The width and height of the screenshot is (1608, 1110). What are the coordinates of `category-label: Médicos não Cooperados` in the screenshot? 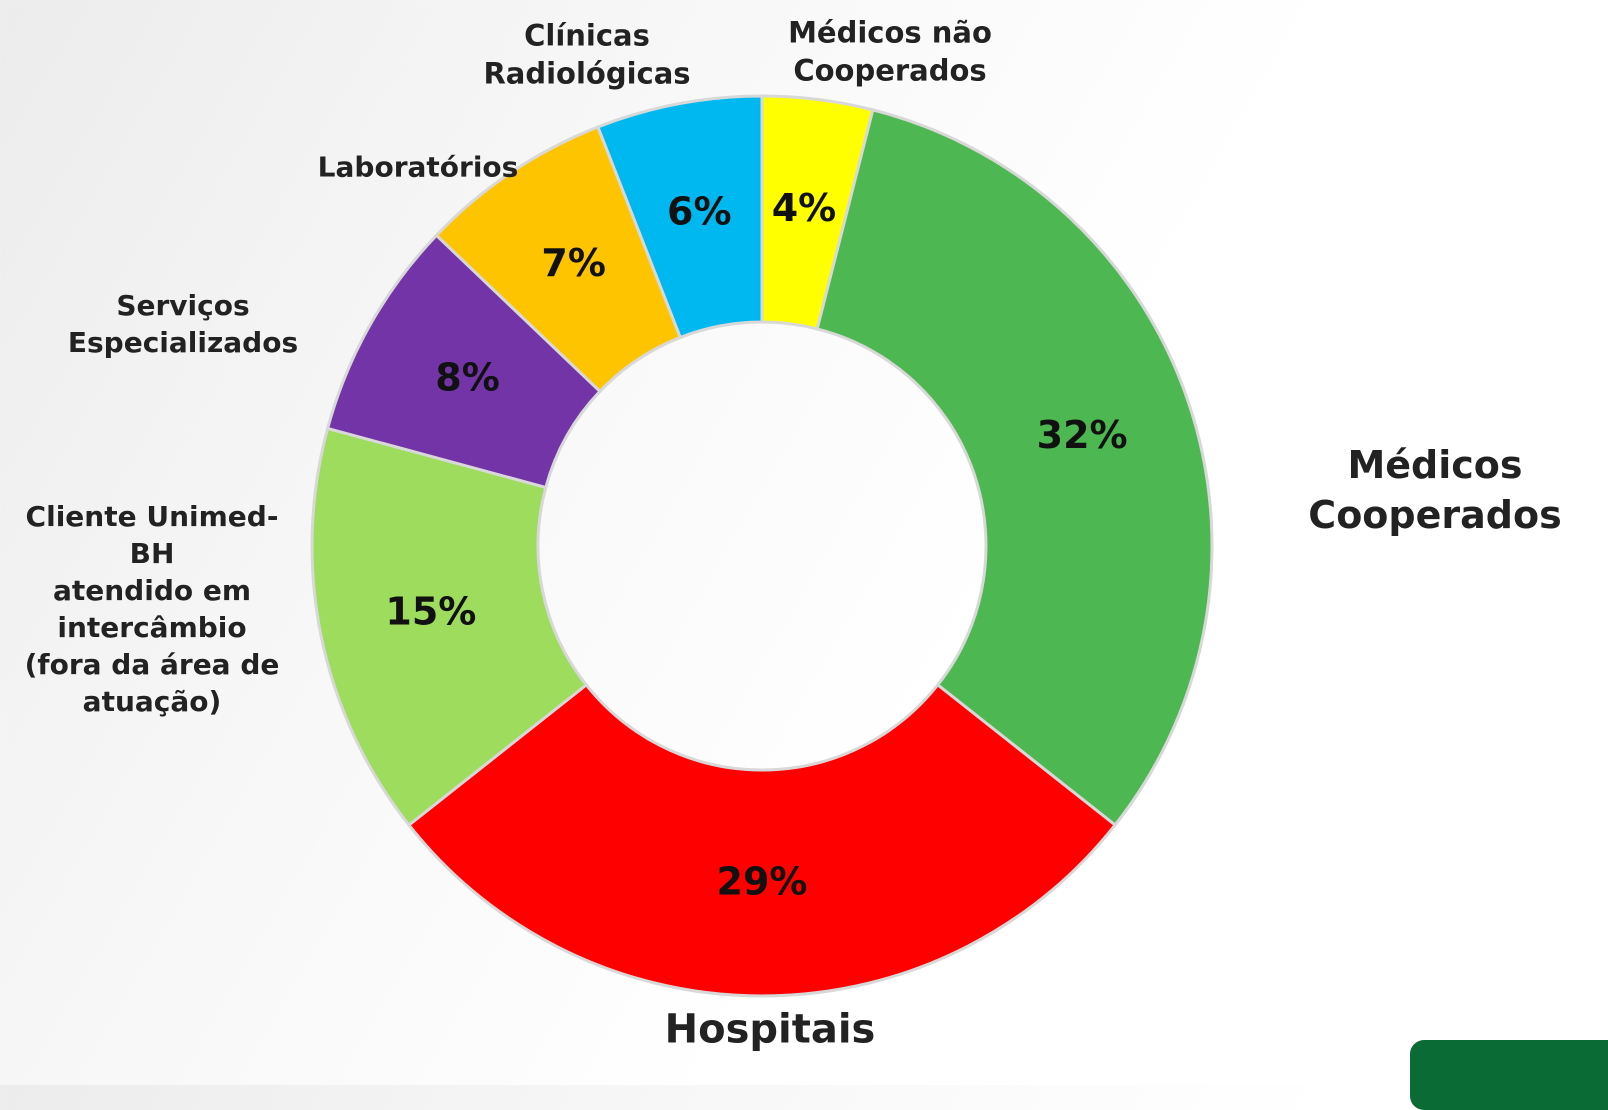 It's located at (890, 51).